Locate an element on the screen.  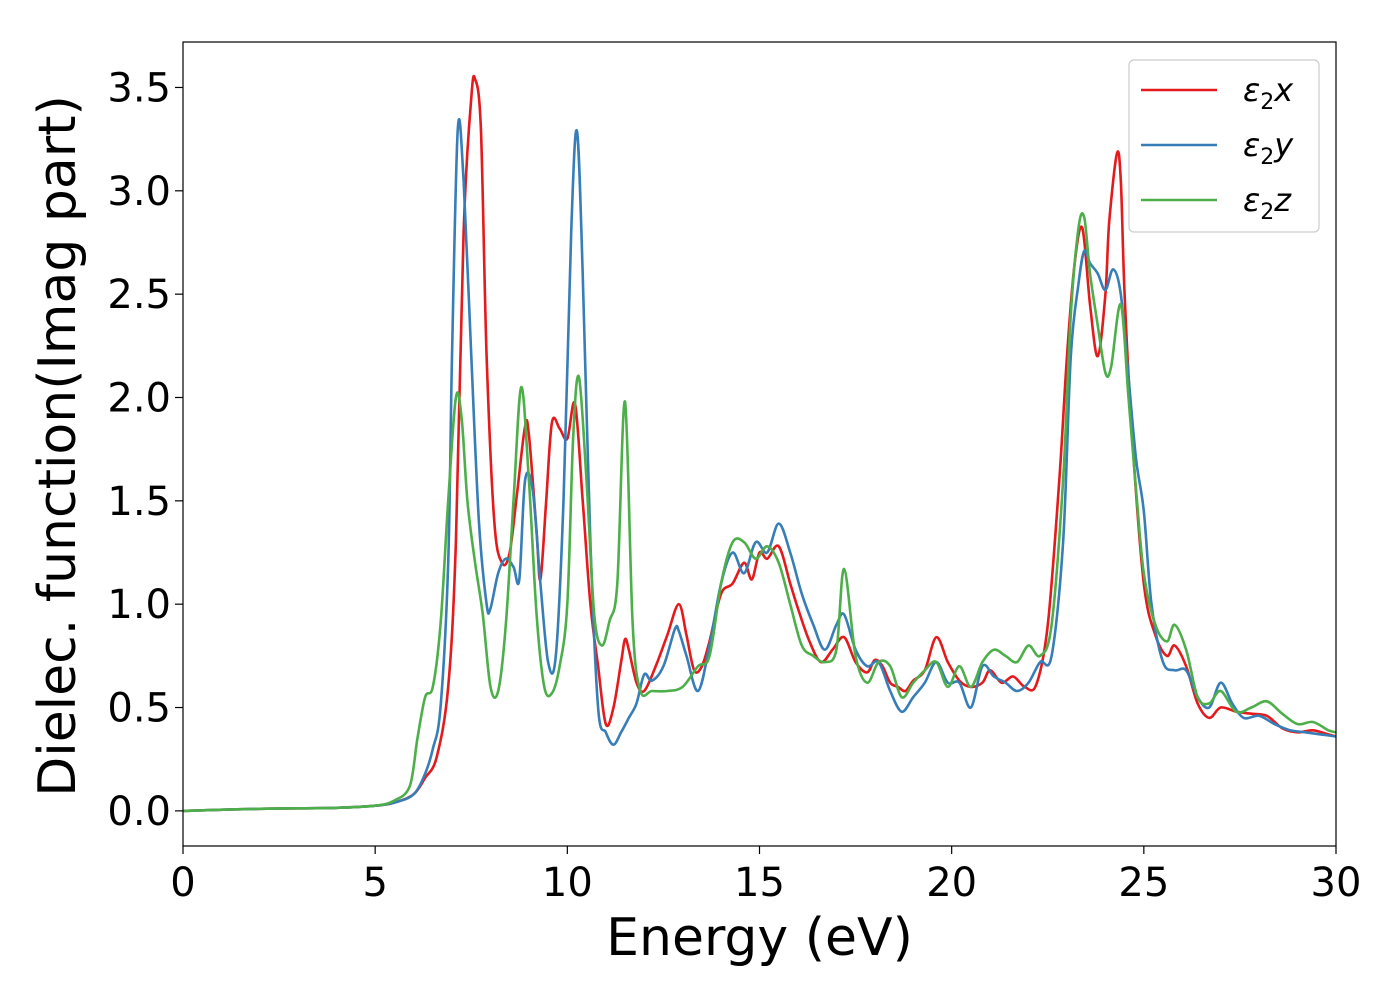
legend-label-z: ε2z is located at coordinates (1267, 203).